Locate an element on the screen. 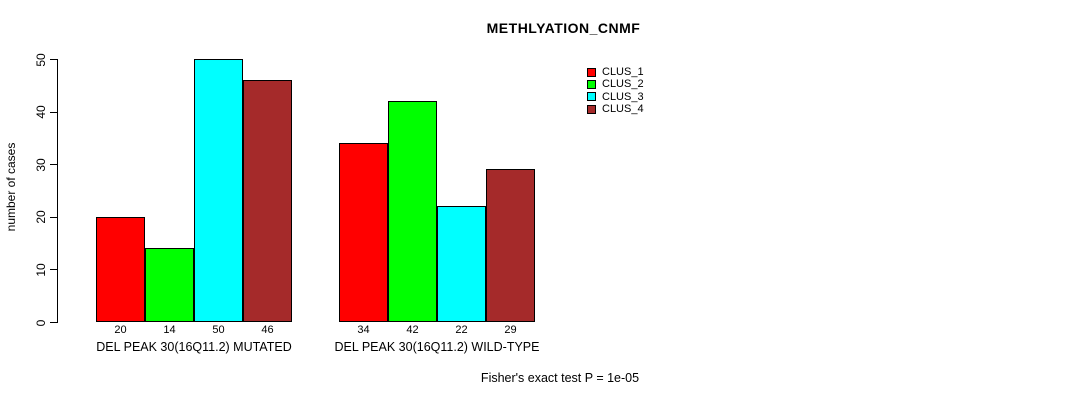  y-axis-line is located at coordinates (57, 191).